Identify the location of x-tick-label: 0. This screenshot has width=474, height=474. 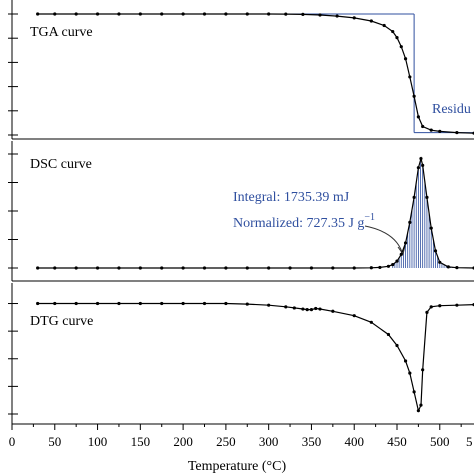
(12, 441).